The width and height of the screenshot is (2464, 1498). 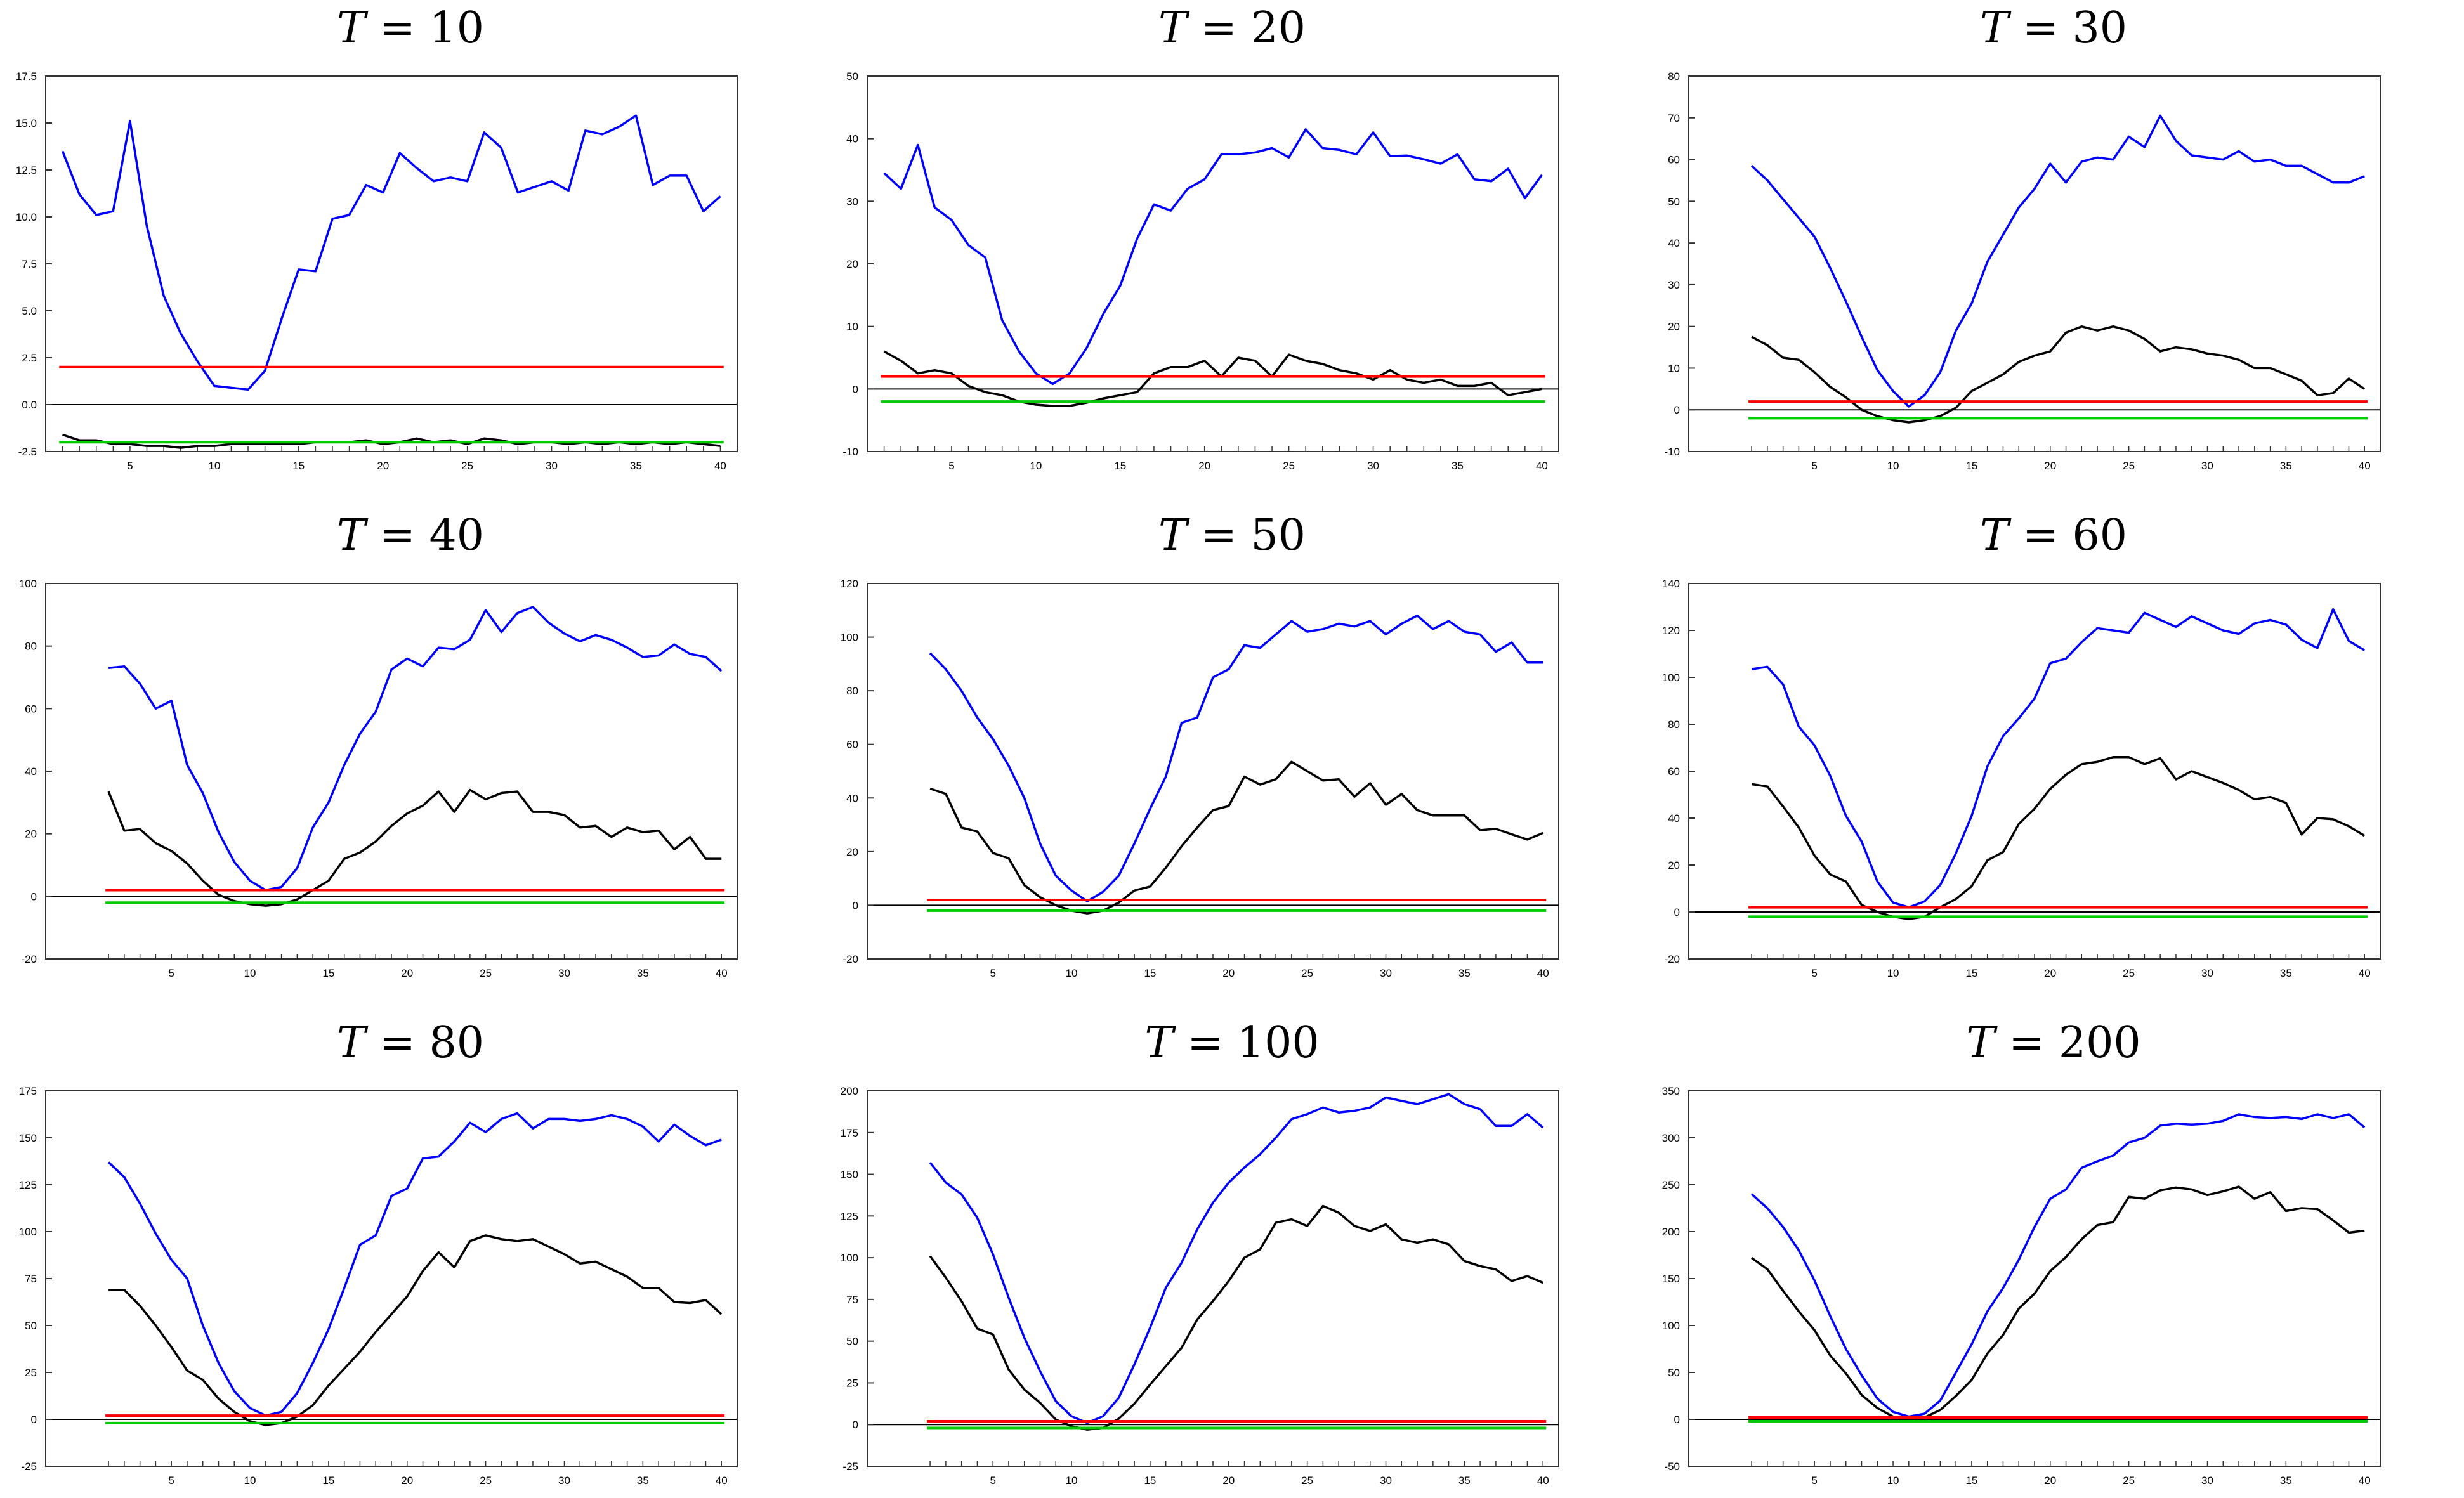 What do you see at coordinates (1671, 1185) in the screenshot?
I see `y-tick-label: 250` at bounding box center [1671, 1185].